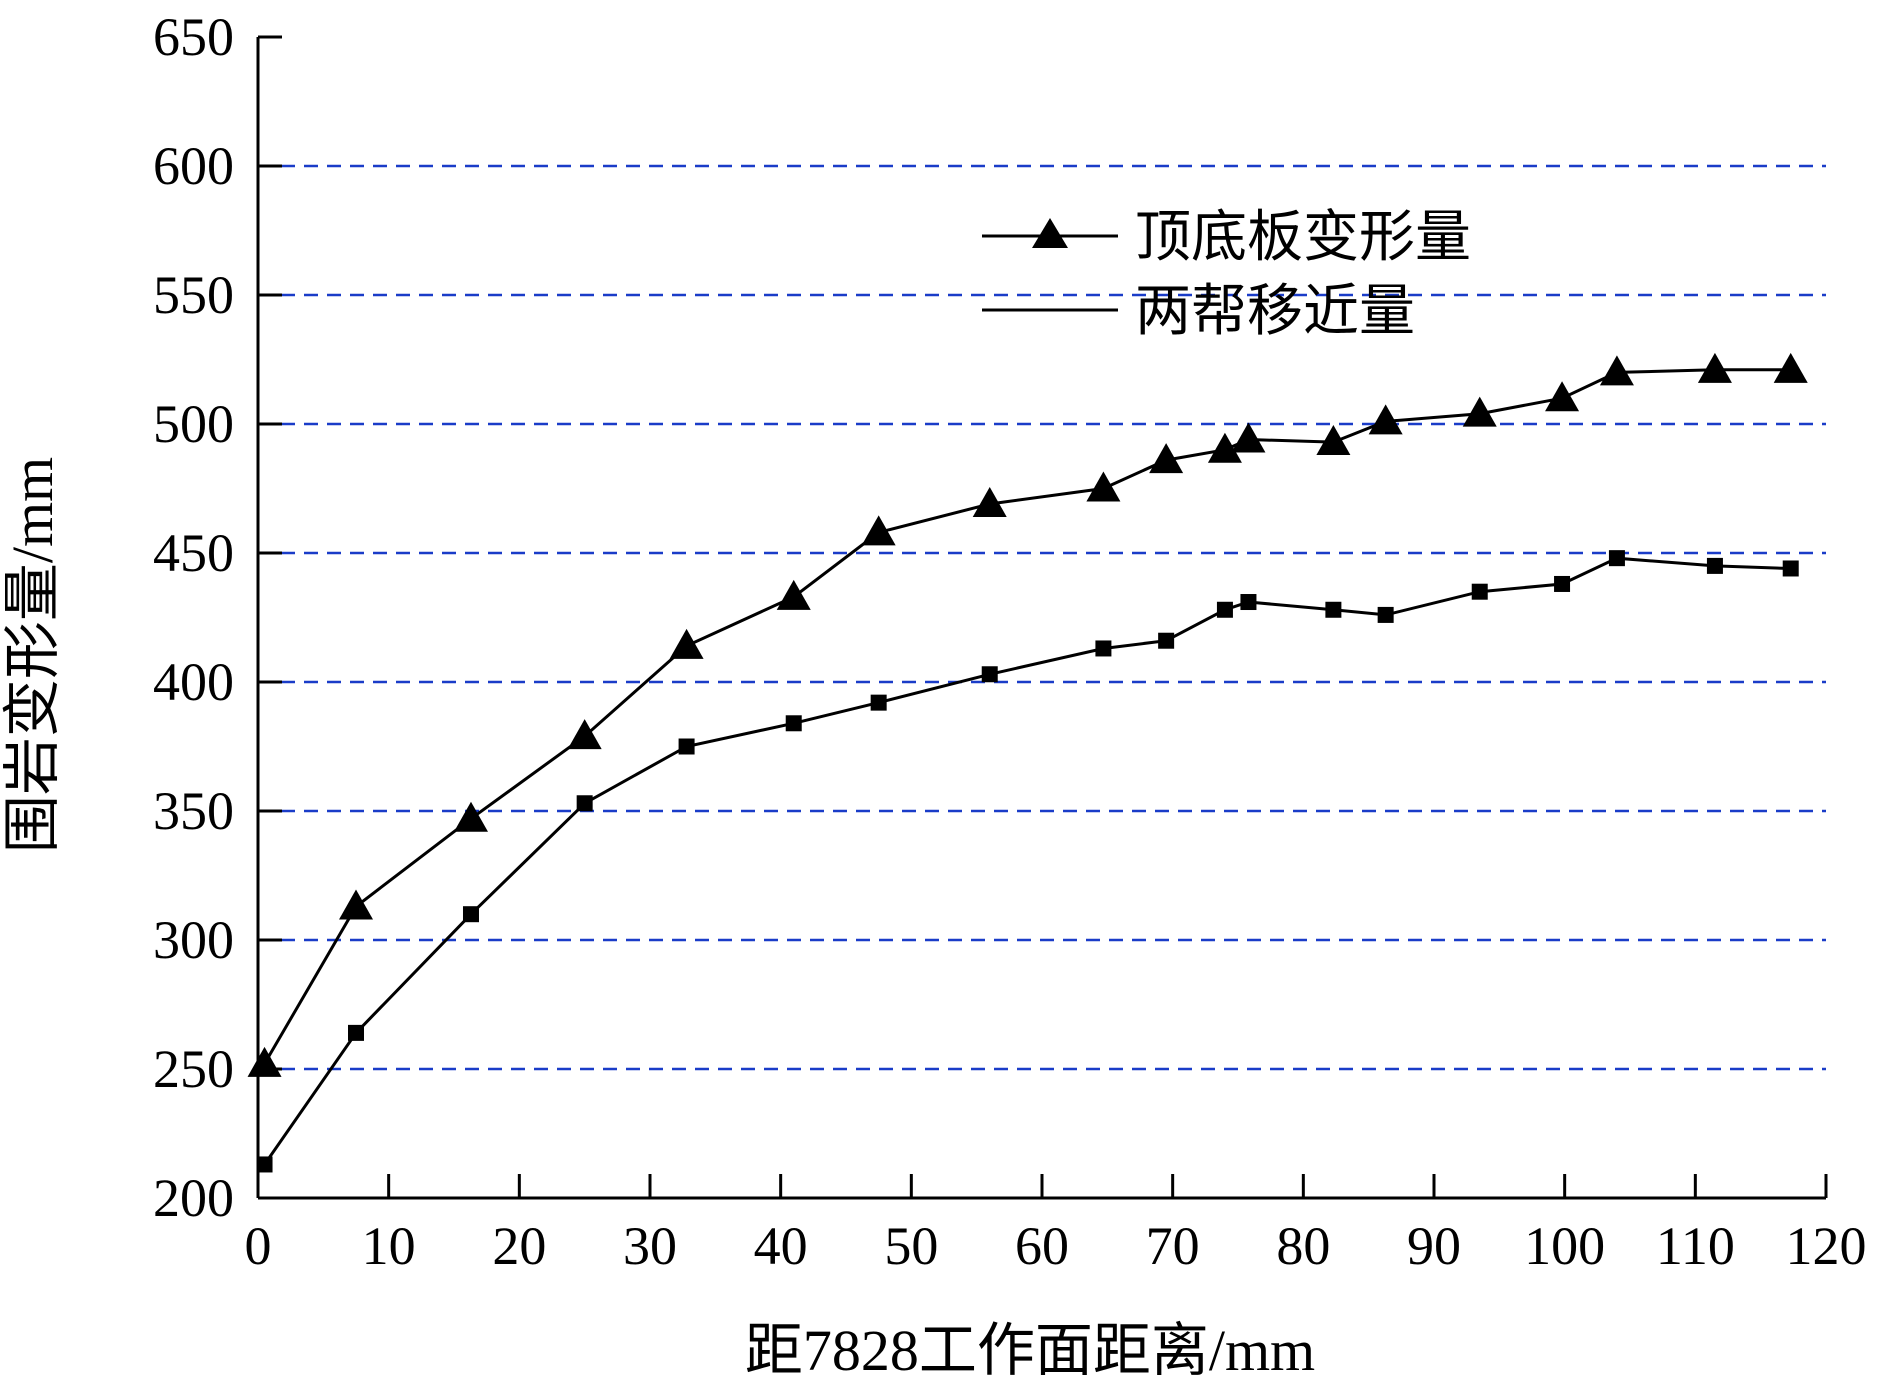 This screenshot has height=1388, width=1887. I want to click on x-tick-label: 50, so click(911, 1246).